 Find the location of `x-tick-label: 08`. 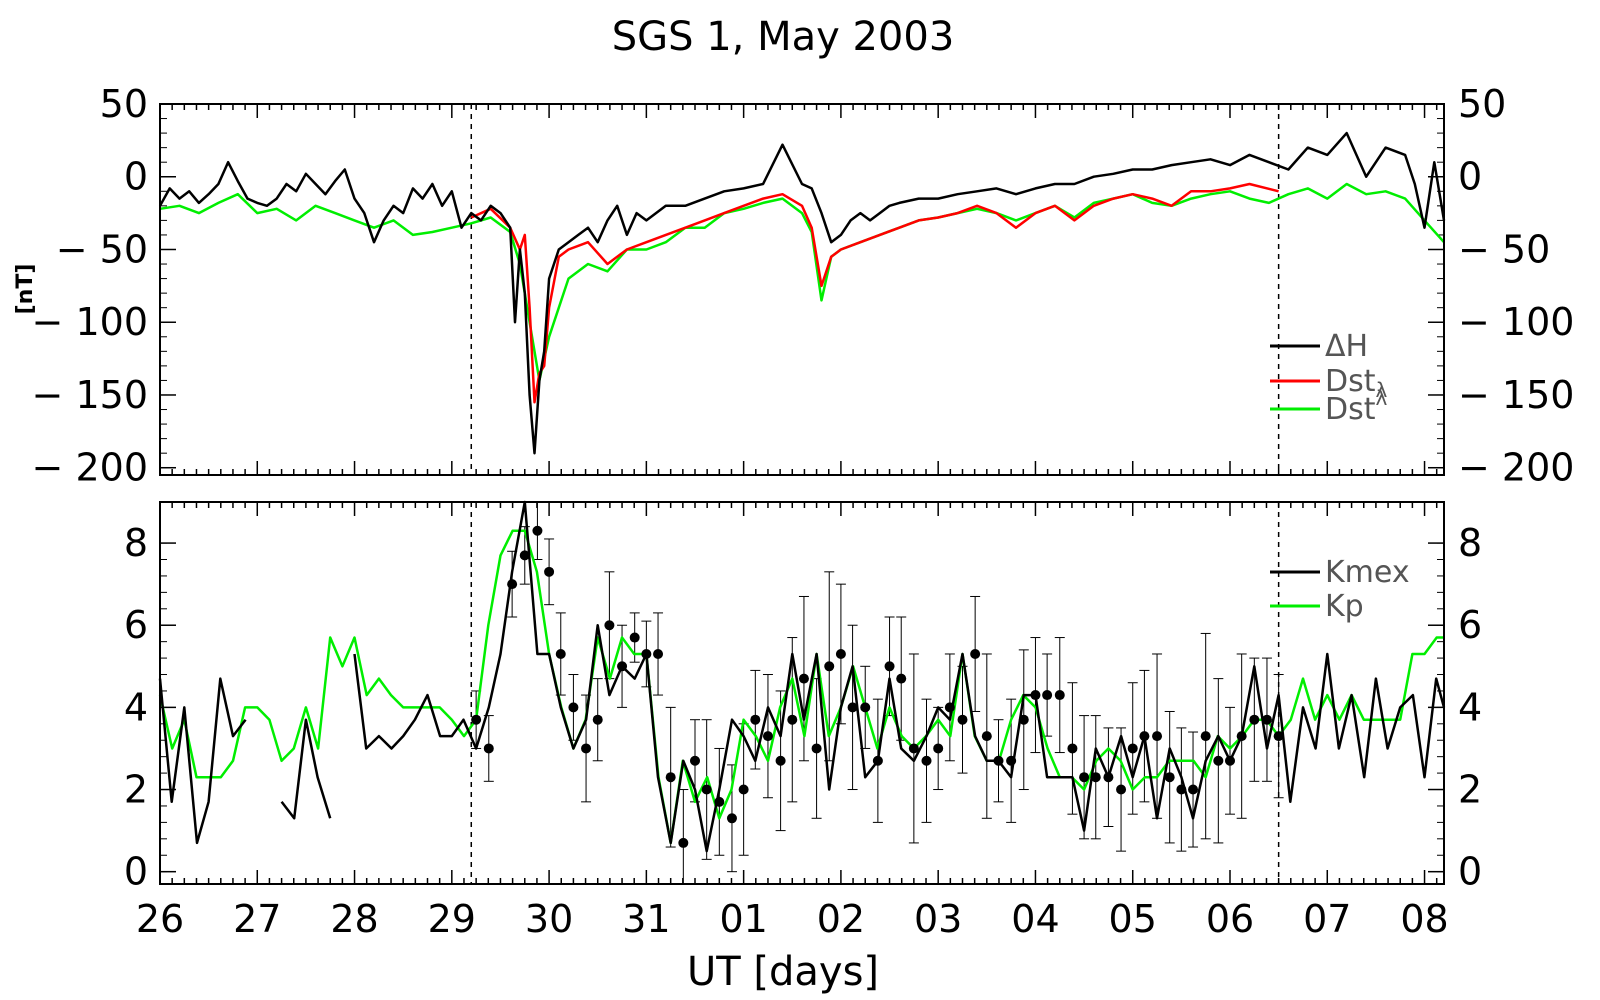

x-tick-label: 08 is located at coordinates (1424, 919).